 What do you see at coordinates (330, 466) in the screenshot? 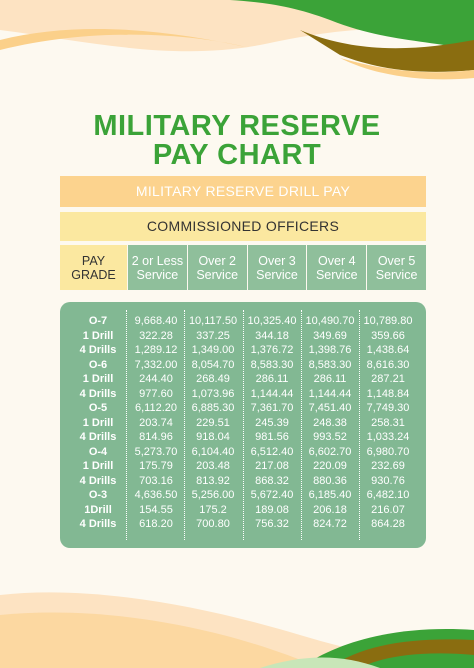
I see `cell: 220.09` at bounding box center [330, 466].